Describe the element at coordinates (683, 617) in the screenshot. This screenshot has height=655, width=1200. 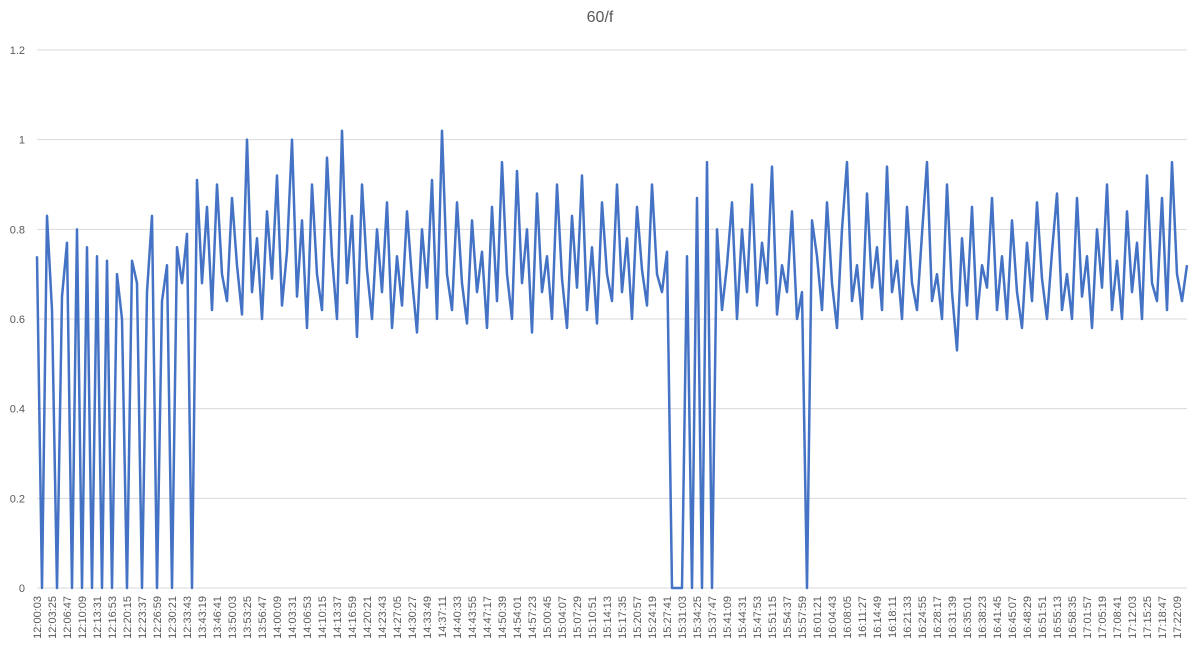
I see `x-tick-label: 15:31:03` at that location.